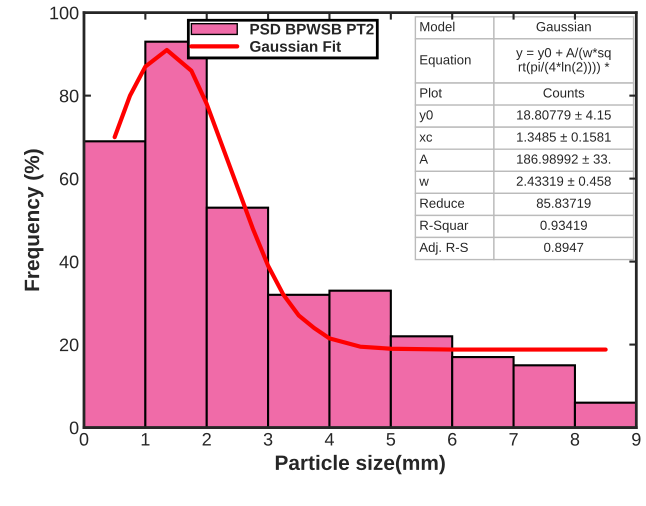  I want to click on x-tick-label: 1, so click(146, 439).